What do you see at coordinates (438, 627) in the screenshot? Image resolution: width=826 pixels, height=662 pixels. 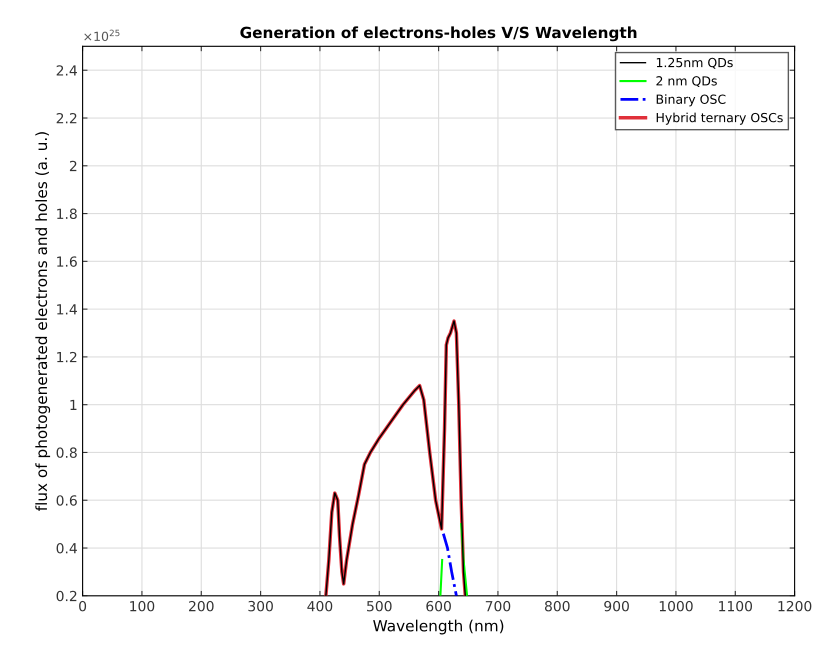 I see `x-axis-title: Wavelength (nm)` at bounding box center [438, 627].